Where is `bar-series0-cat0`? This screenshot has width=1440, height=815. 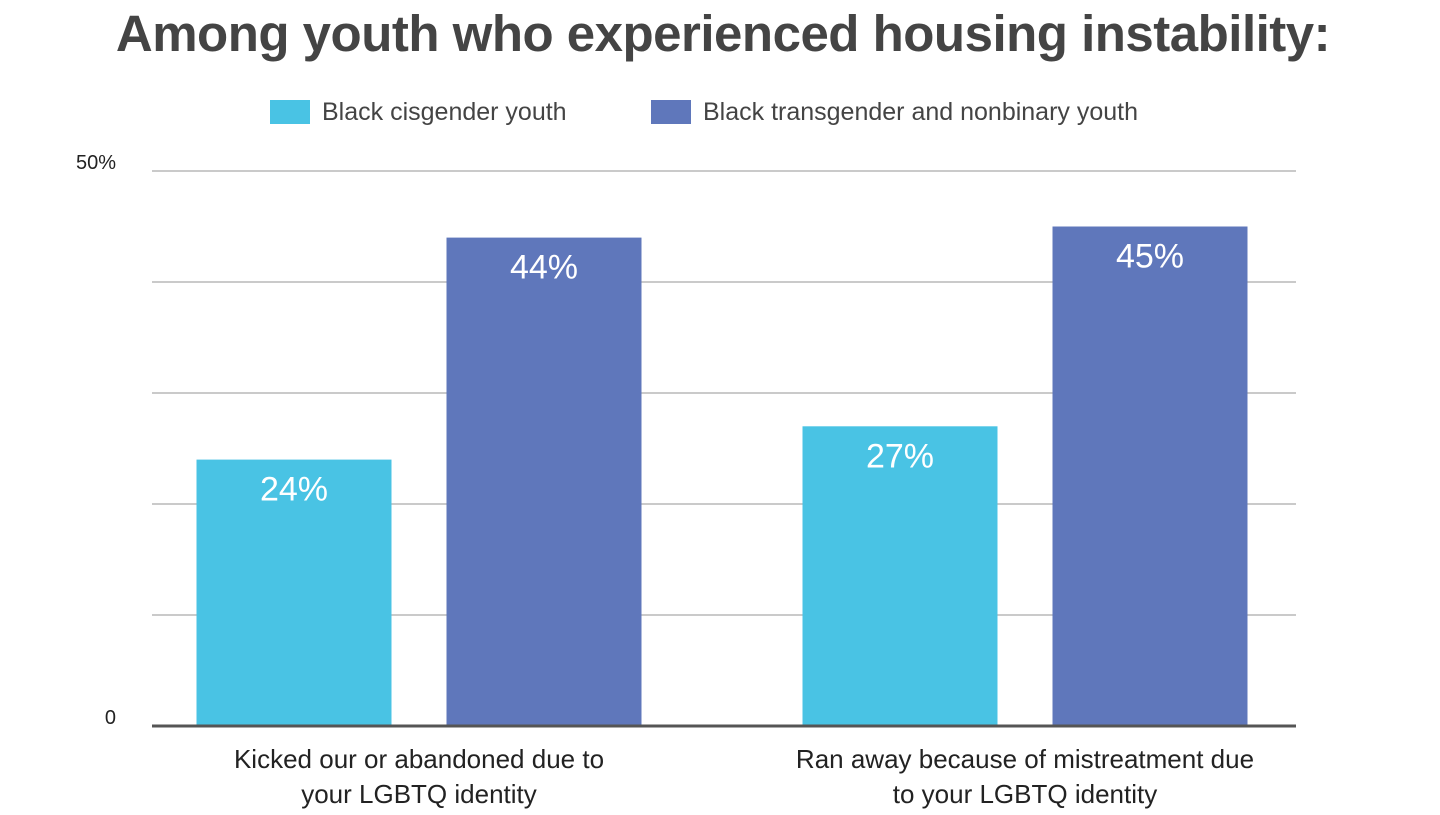
bar-series0-cat0 is located at coordinates (294, 592).